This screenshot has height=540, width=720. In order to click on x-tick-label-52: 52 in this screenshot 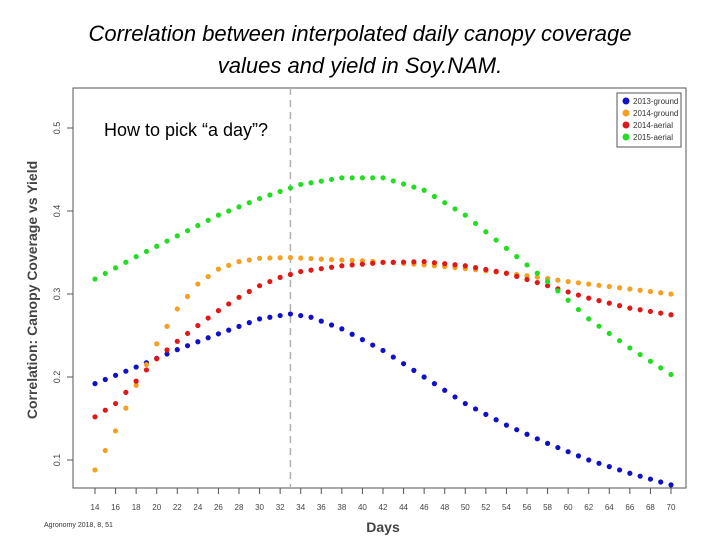, I will do `click(485, 507)`.